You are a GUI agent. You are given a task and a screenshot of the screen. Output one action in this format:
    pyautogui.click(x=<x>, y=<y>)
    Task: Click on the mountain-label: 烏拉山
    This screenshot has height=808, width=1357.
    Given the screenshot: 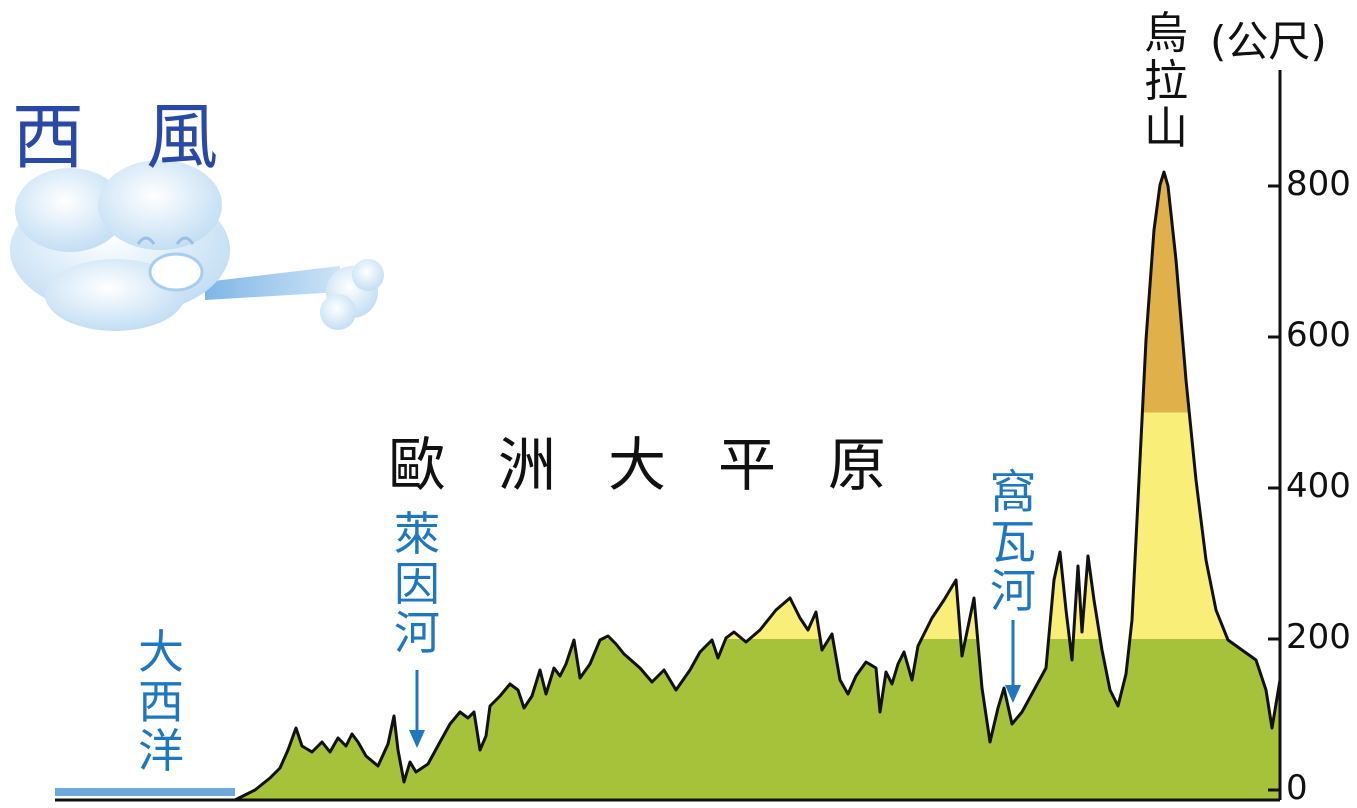 What is the action you would take?
    pyautogui.click(x=1166, y=81)
    